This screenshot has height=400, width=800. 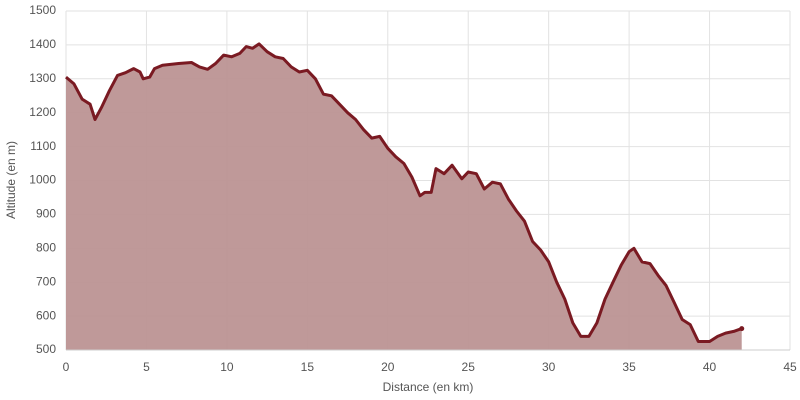 What do you see at coordinates (46, 247) in the screenshot?
I see `y-tick-label: 800` at bounding box center [46, 247].